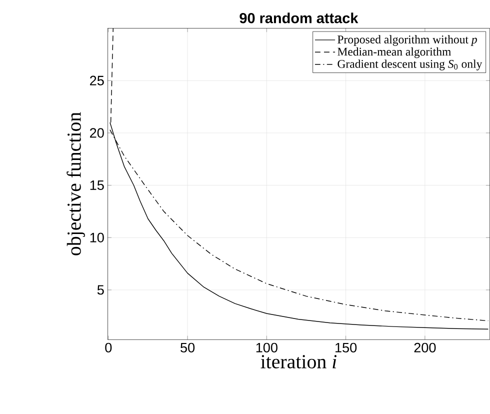 The width and height of the screenshot is (490, 414). I want to click on y-tick-label: 20, so click(97, 133).